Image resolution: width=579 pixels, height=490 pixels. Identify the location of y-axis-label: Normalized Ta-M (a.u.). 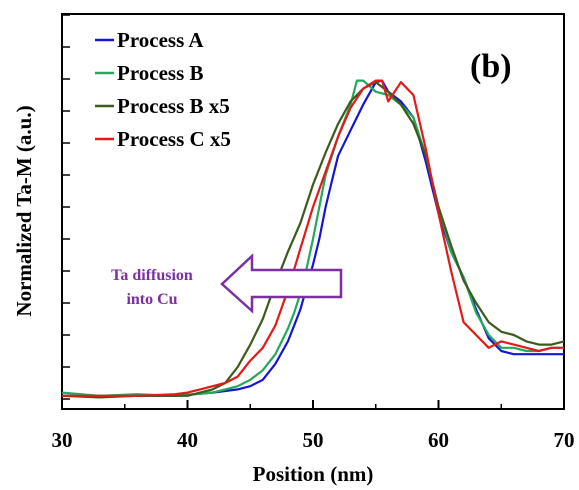
(24, 210).